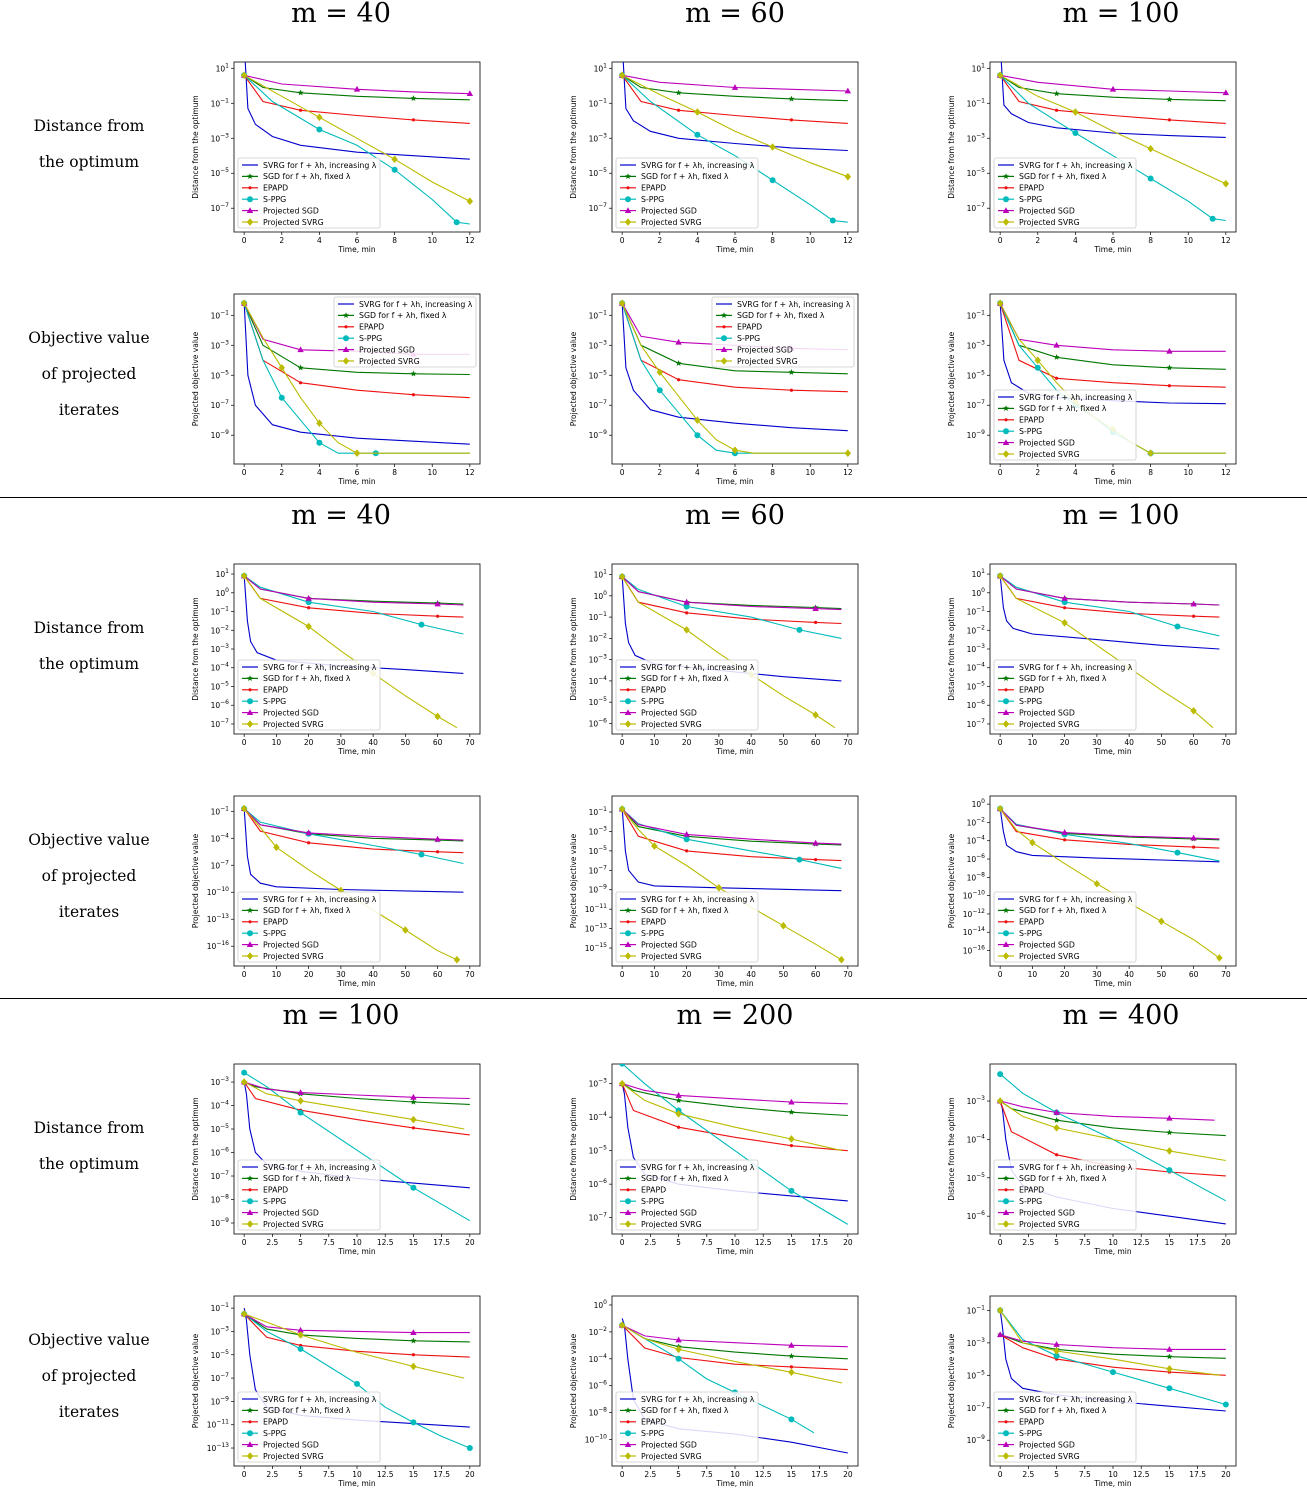 This screenshot has height=1496, width=1307. What do you see at coordinates (356, 339) in the screenshot?
I see `series-line-SGD` at bounding box center [356, 339].